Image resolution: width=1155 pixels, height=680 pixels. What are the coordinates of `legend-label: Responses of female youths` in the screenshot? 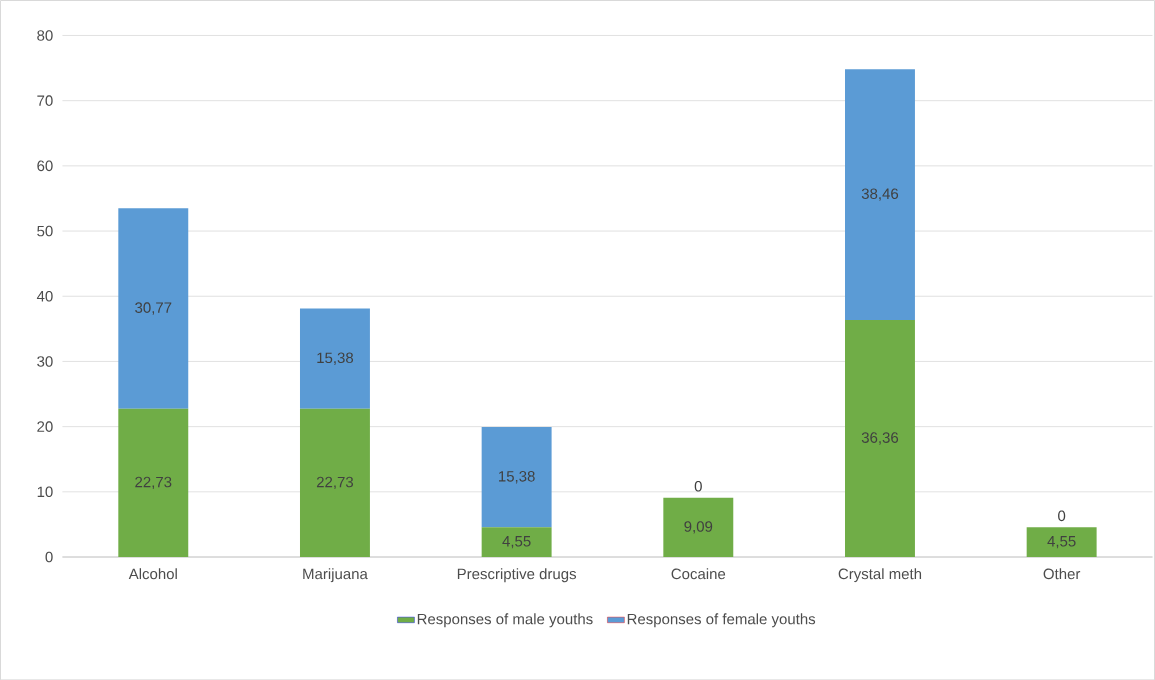 It's located at (721, 620).